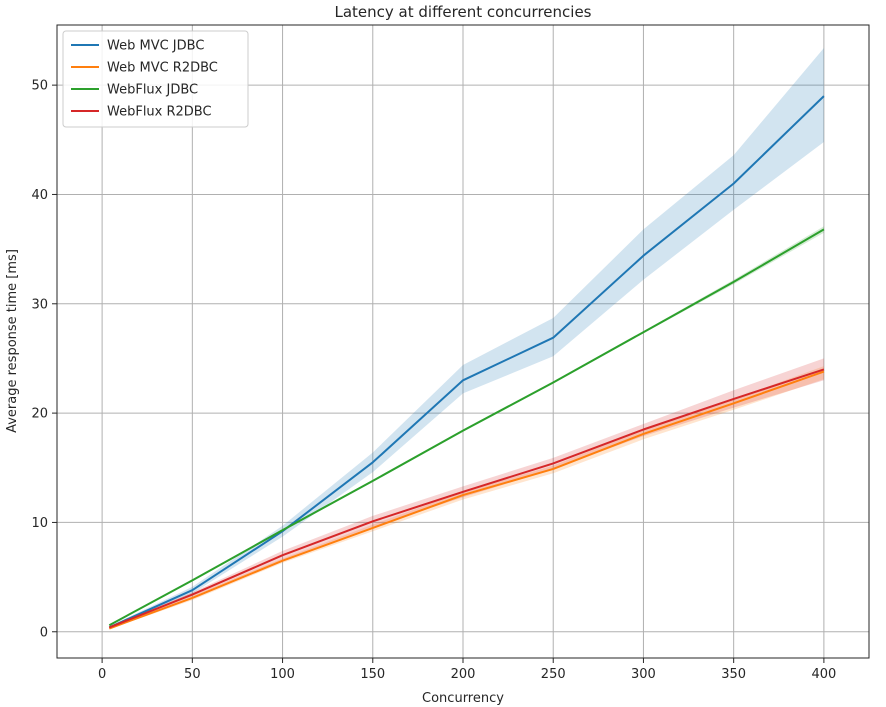 This screenshot has width=886, height=707. Describe the element at coordinates (553, 674) in the screenshot. I see `x-tick-label: 250` at that location.